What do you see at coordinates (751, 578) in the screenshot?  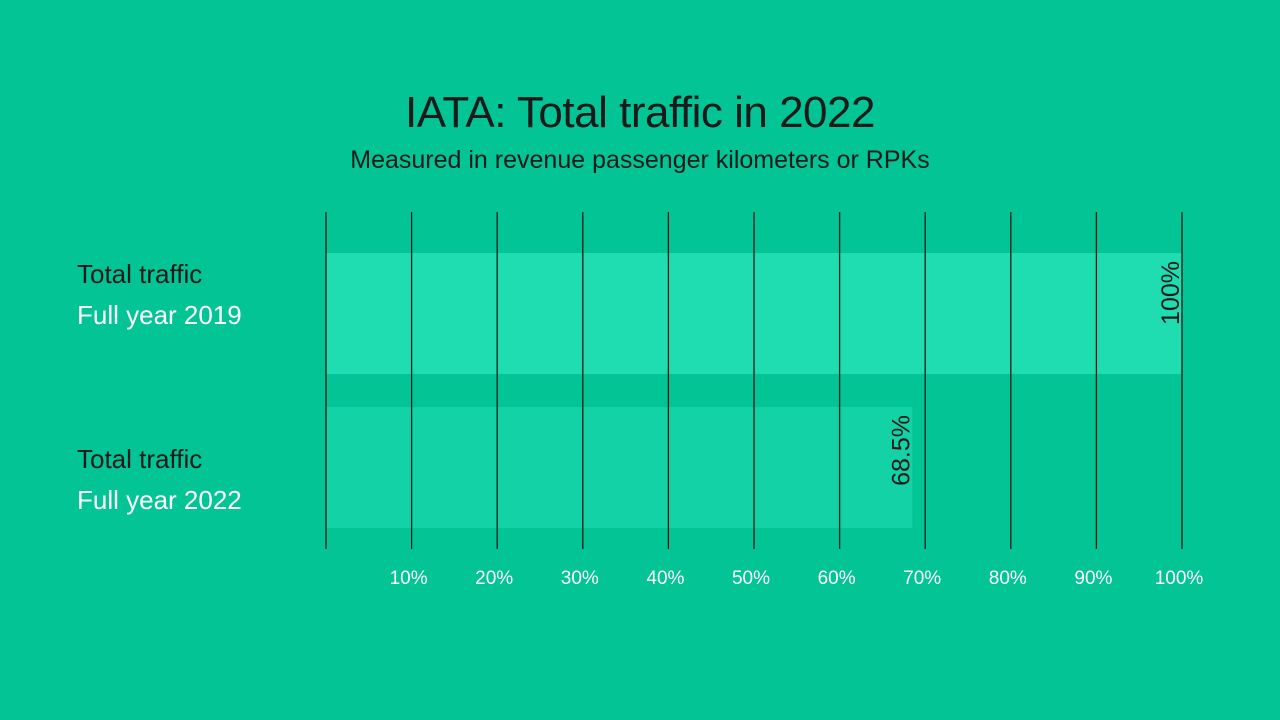 I see `x-tick-label-4: 50%` at bounding box center [751, 578].